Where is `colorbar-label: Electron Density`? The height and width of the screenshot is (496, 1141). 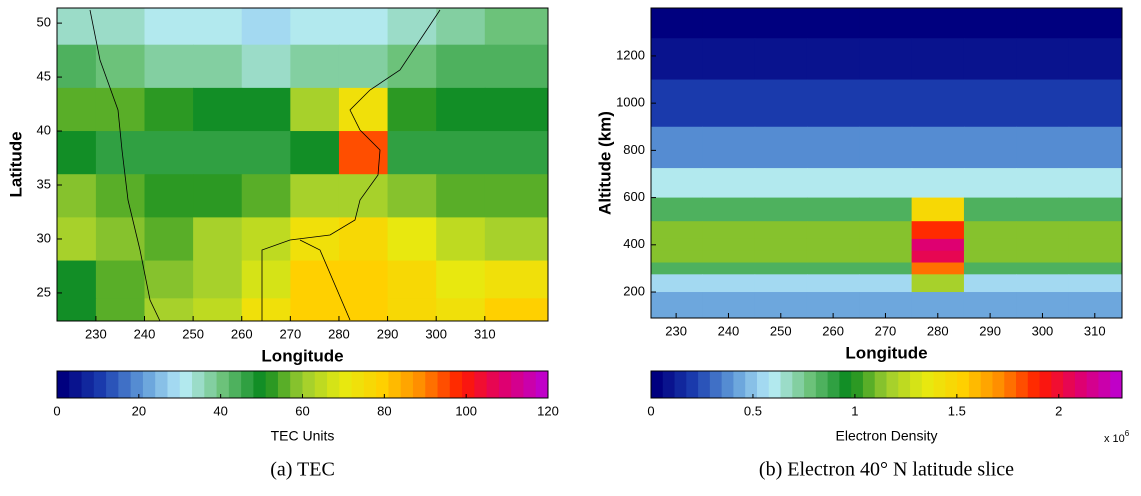
colorbar-label: Electron Density is located at coordinates (887, 436).